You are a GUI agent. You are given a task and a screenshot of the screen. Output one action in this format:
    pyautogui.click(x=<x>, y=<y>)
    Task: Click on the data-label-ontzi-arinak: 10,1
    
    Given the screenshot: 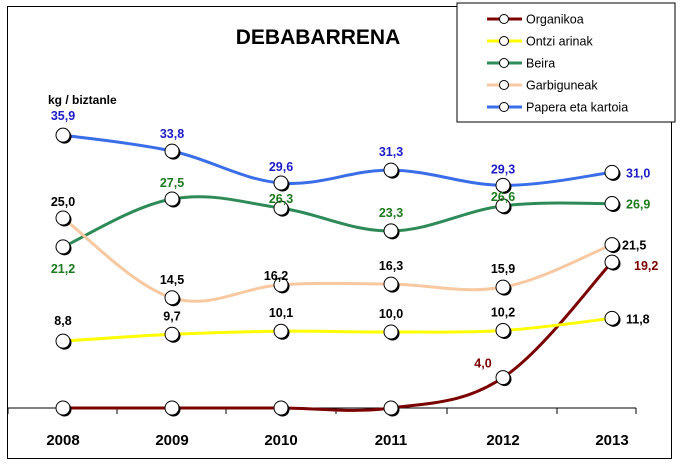 What is the action you would take?
    pyautogui.click(x=281, y=313)
    